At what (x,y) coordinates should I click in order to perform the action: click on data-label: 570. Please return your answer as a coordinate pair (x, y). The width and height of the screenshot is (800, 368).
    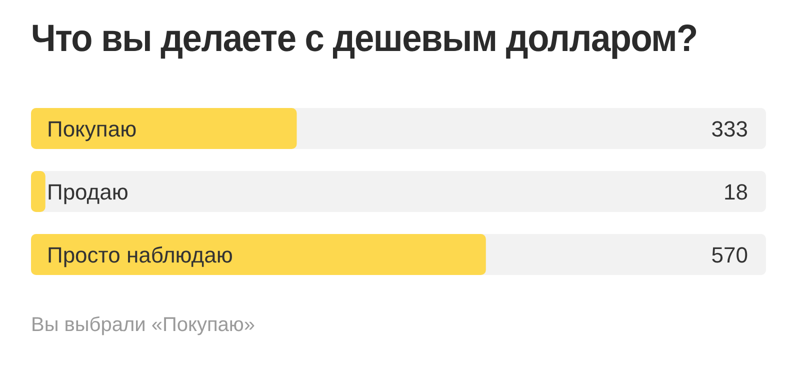
    Looking at the image, I should click on (729, 255).